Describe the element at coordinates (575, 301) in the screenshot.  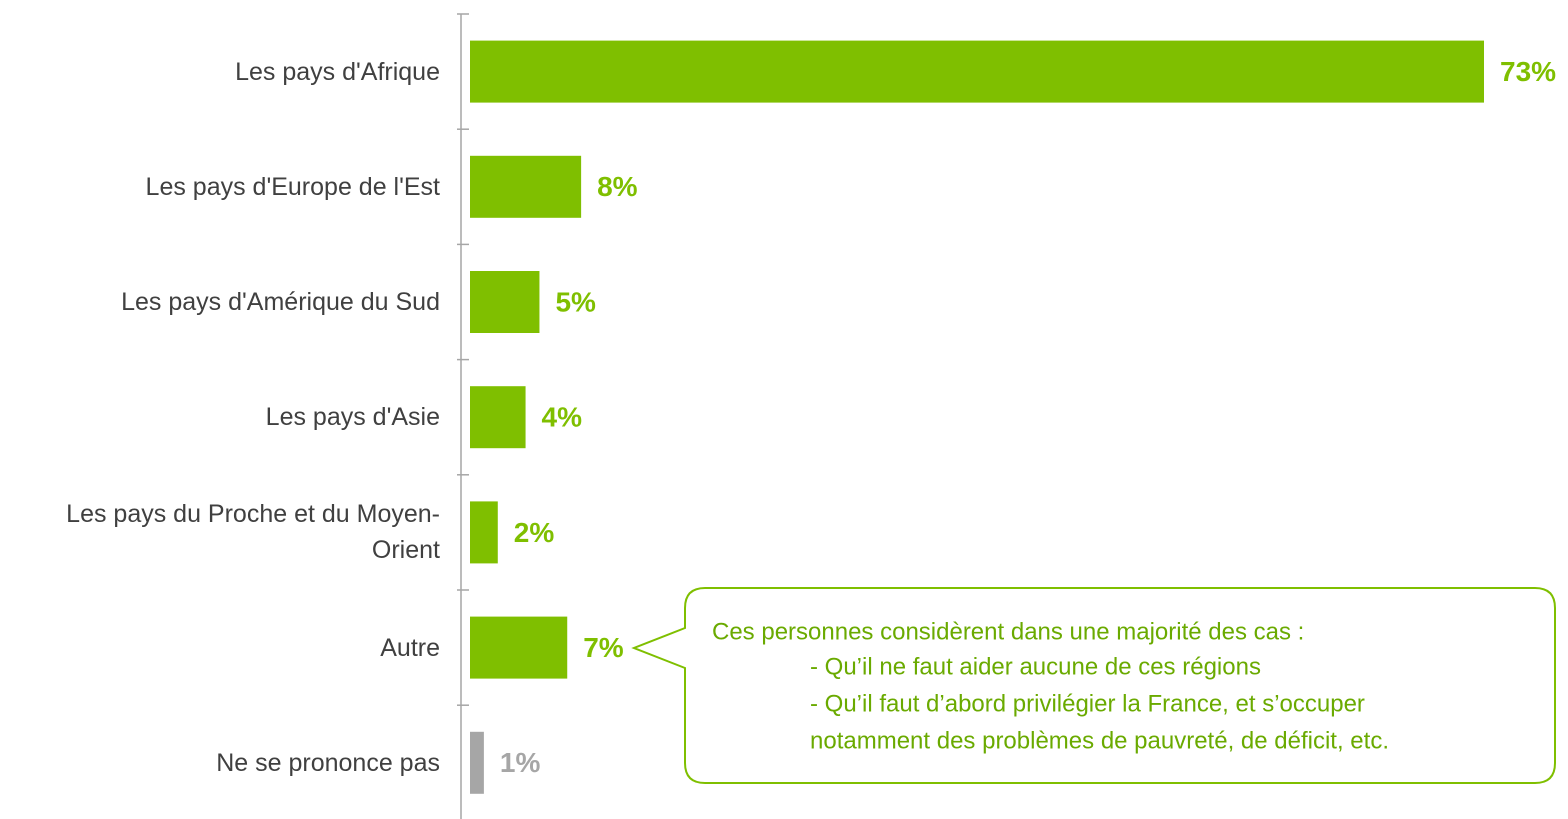
I see `value-label: 5%` at that location.